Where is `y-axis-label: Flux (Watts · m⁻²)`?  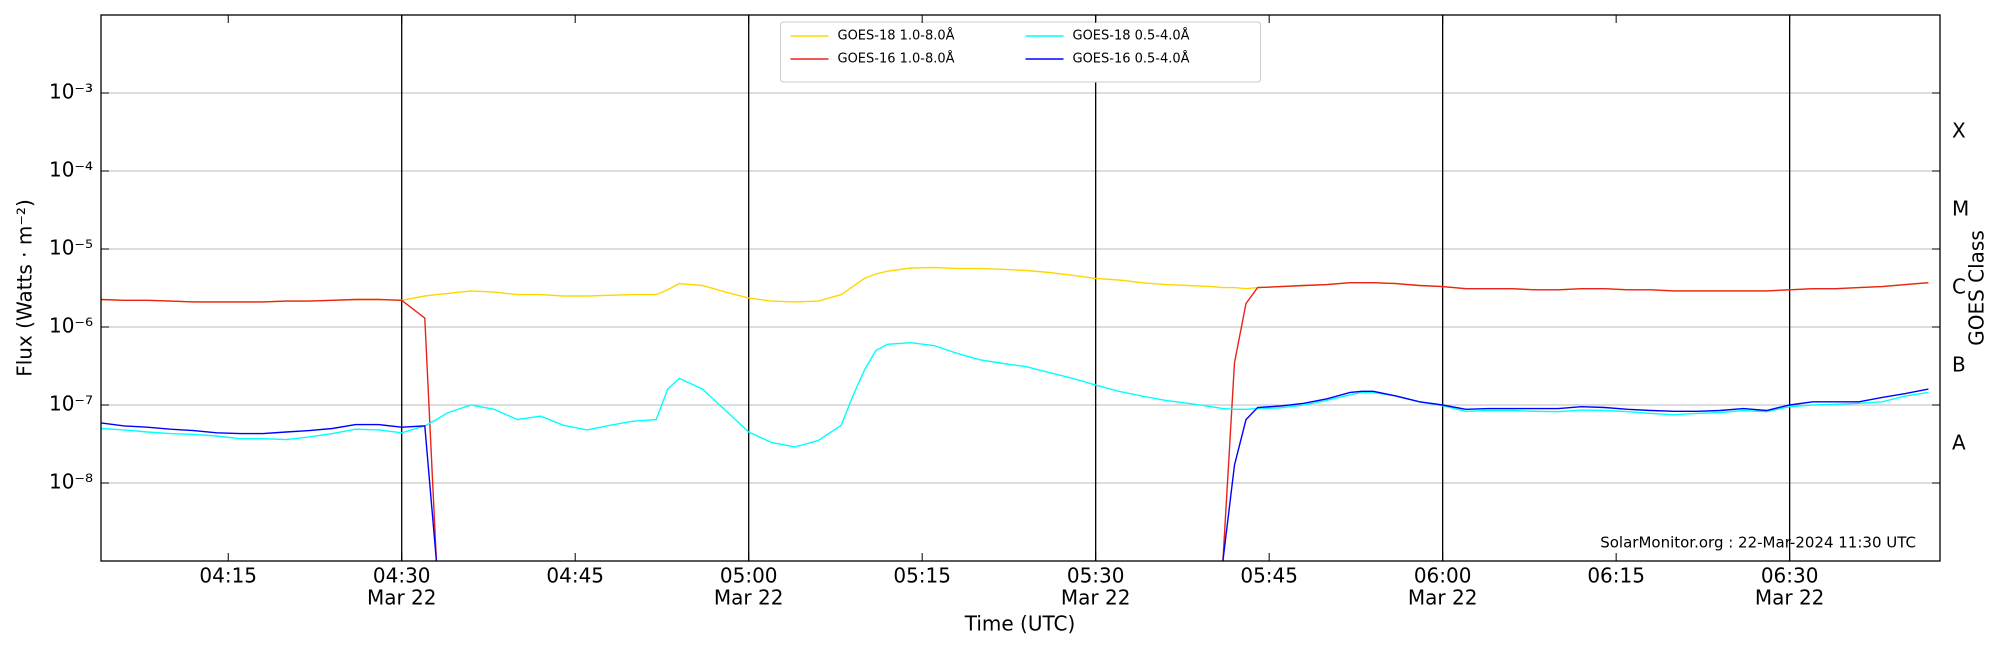 y-axis-label: Flux (Watts · m⁻²) is located at coordinates (25, 288).